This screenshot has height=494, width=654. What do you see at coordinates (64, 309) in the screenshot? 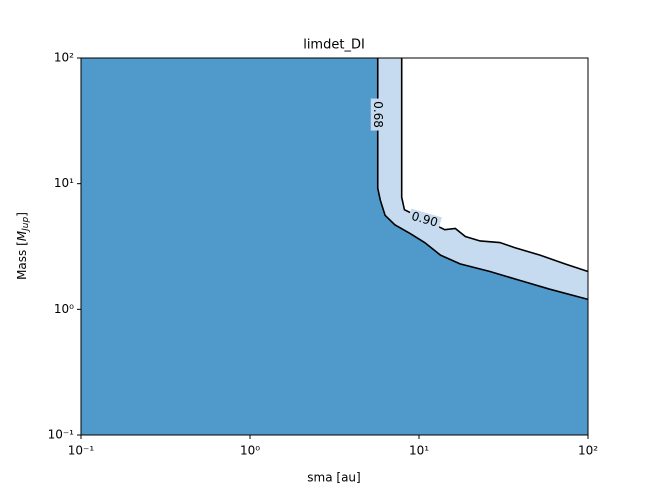
I see `y-tick-label: 10⁰` at bounding box center [64, 309].